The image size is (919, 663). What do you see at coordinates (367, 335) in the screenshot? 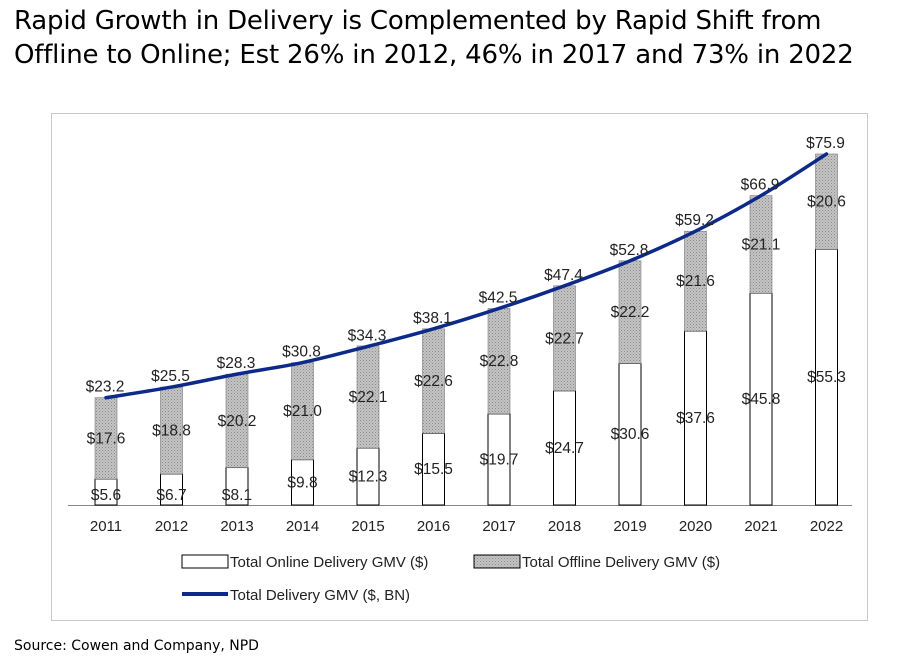
I see `label-total-2015: $34.3` at bounding box center [367, 335].